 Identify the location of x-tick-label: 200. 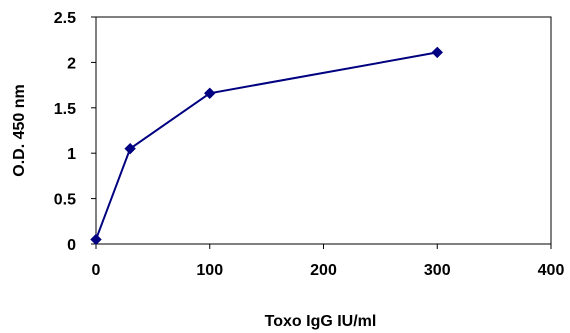
(323, 270).